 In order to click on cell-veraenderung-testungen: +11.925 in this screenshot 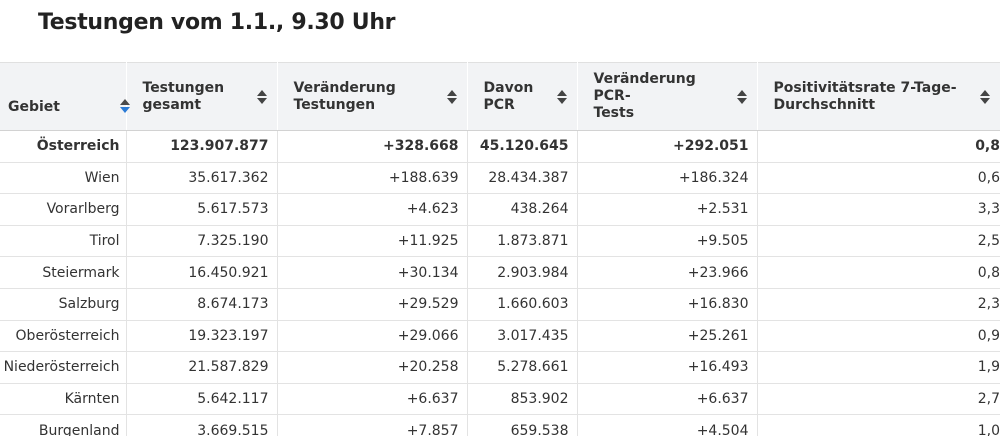, I will do `click(372, 241)`.